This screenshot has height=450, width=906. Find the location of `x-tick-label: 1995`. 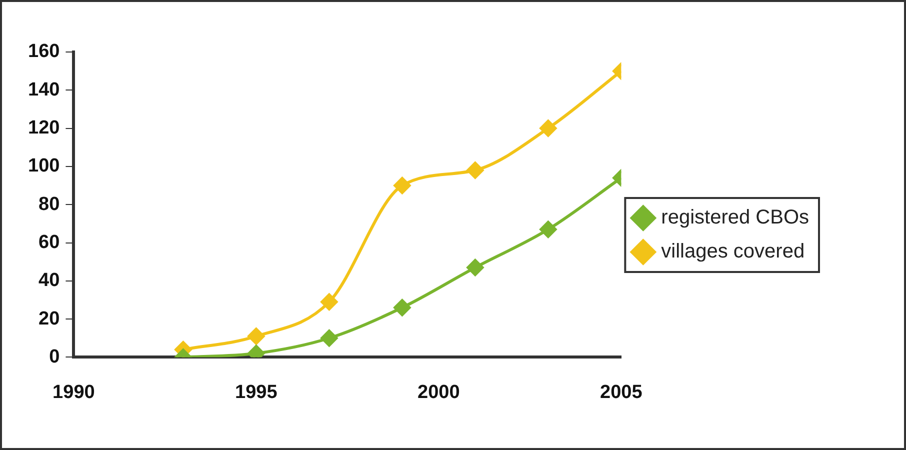

x-tick-label: 1995 is located at coordinates (256, 392).